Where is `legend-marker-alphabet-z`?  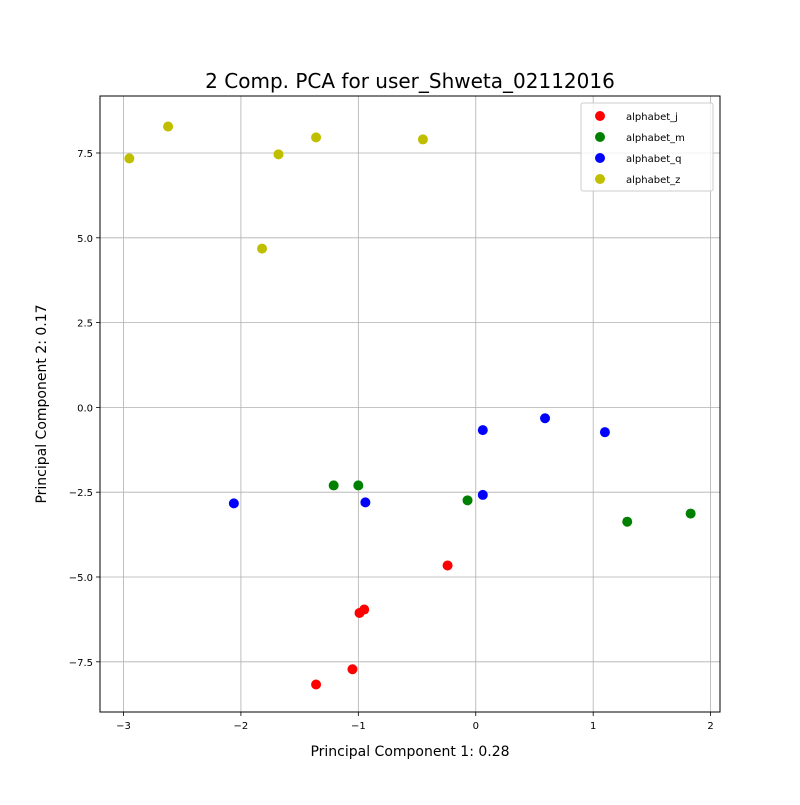
legend-marker-alphabet-z is located at coordinates (600, 179).